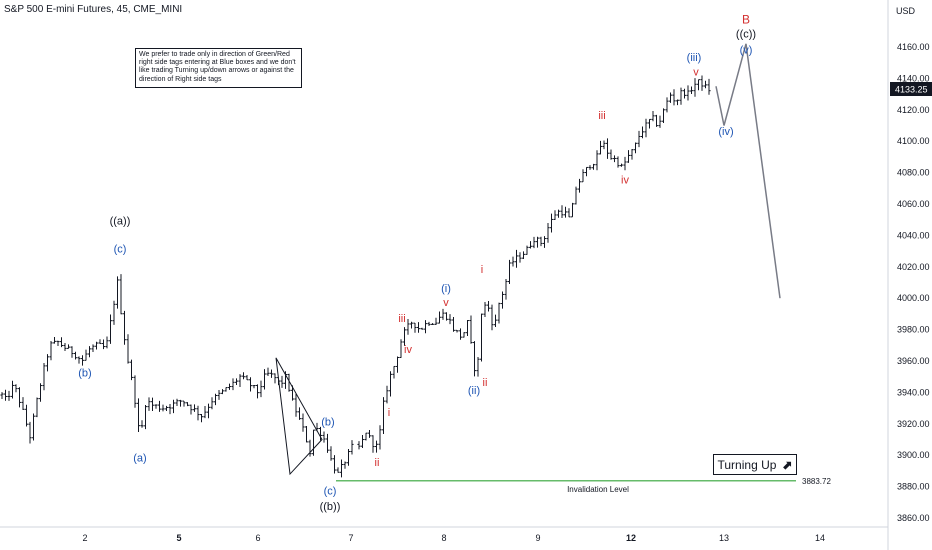 The width and height of the screenshot is (932, 550). What do you see at coordinates (598, 489) in the screenshot?
I see `invalidation-label: Invalidation Level` at bounding box center [598, 489].